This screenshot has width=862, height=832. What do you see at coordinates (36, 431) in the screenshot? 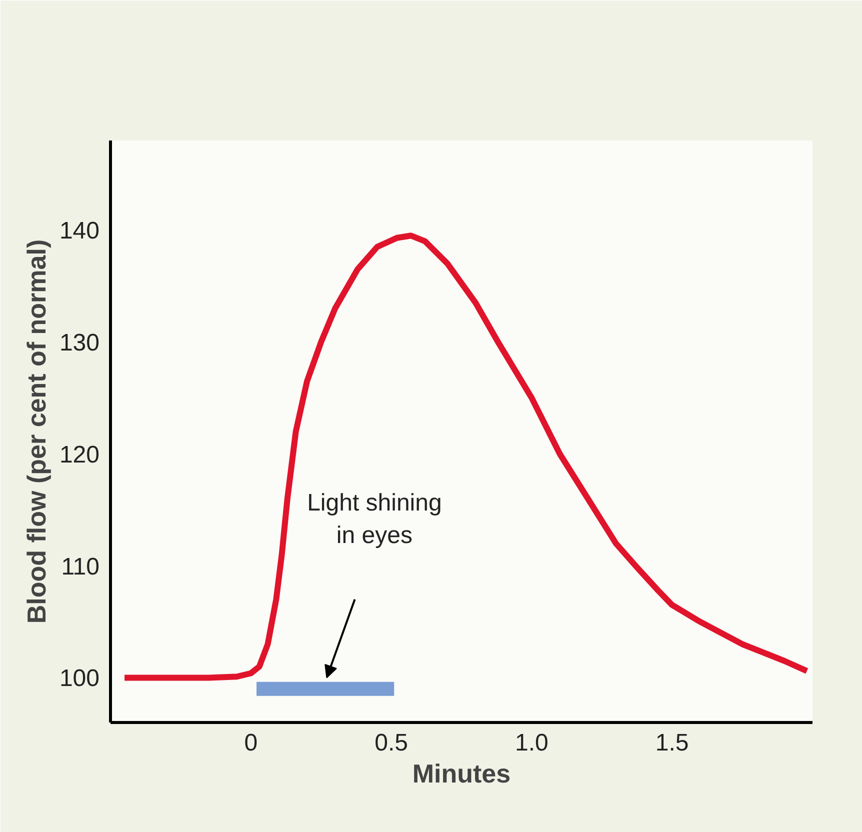
I see `y-axis-title: Blood flow (per cent of normal)` at bounding box center [36, 431].